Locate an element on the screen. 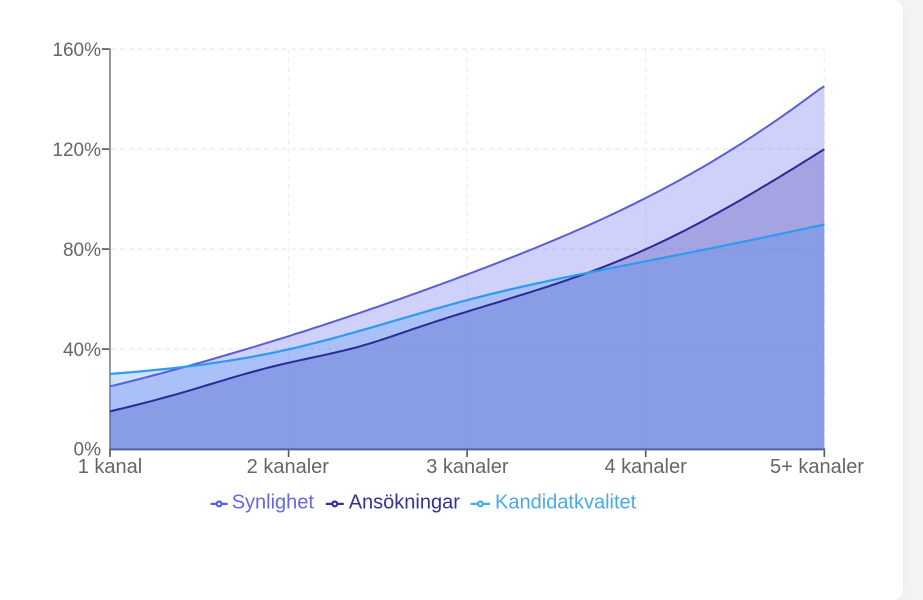 This screenshot has height=600, width=923. svg-text: 5+ kanaler is located at coordinates (817, 467).